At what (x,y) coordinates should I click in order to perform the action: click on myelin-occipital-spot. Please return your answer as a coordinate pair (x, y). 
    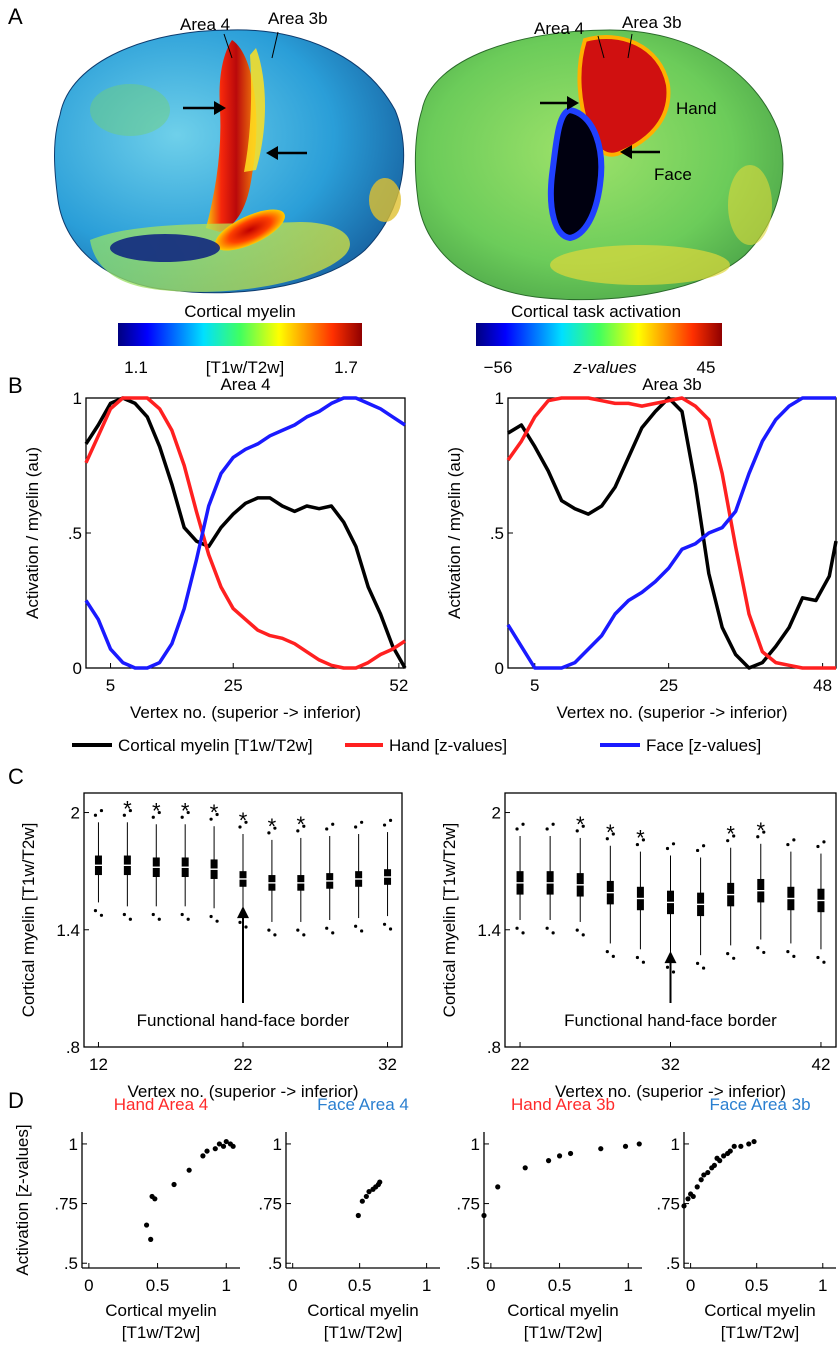
    Looking at the image, I should click on (385, 200).